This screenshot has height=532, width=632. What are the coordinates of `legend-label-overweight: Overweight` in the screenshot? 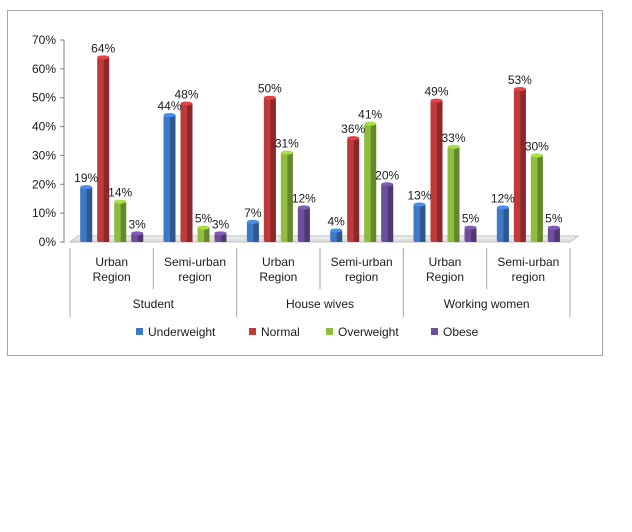 It's located at (368, 332).